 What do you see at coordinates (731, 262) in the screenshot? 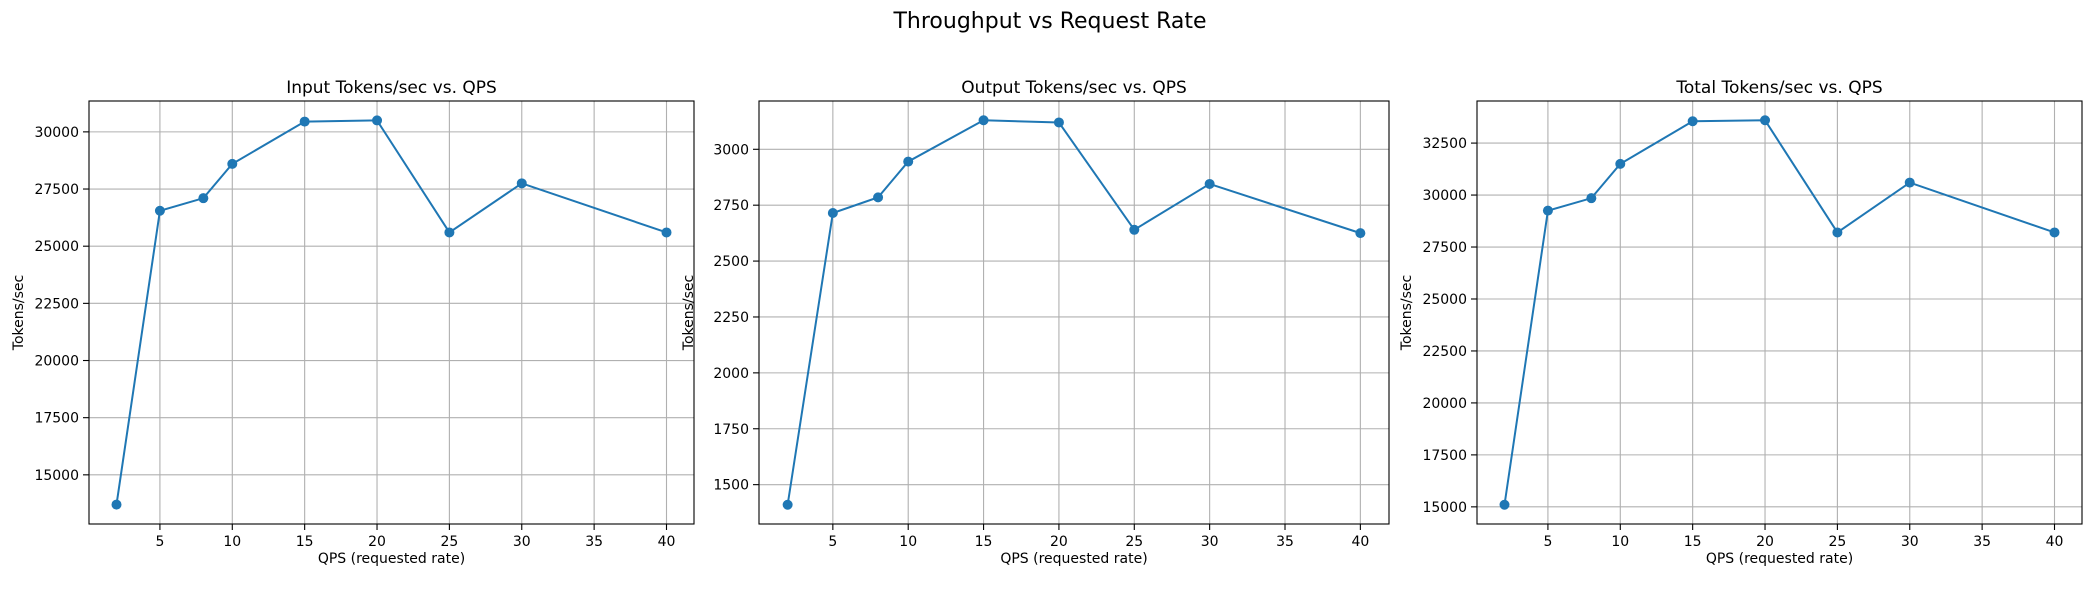
I see `y-tick-label: 2500` at bounding box center [731, 262].